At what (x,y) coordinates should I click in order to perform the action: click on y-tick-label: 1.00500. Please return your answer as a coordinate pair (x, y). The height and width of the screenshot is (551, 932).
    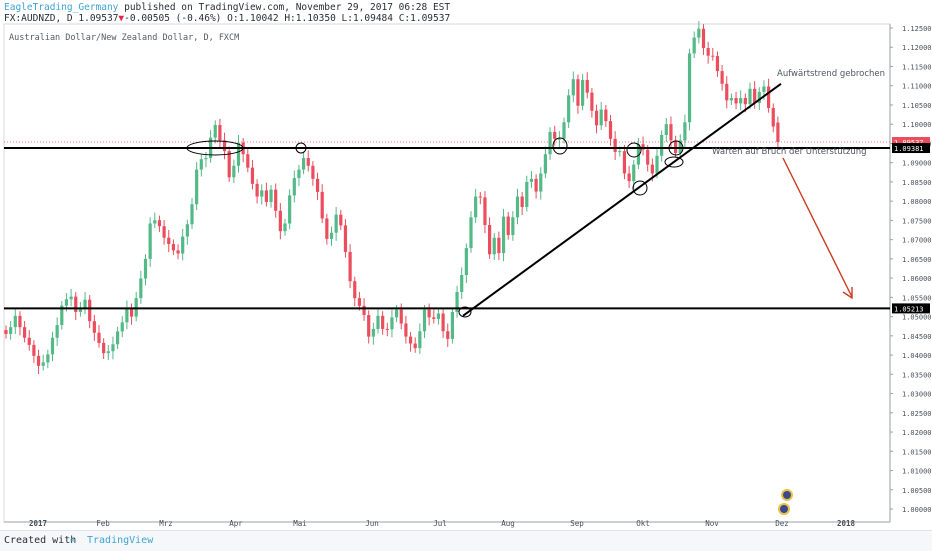
    Looking at the image, I should click on (917, 491).